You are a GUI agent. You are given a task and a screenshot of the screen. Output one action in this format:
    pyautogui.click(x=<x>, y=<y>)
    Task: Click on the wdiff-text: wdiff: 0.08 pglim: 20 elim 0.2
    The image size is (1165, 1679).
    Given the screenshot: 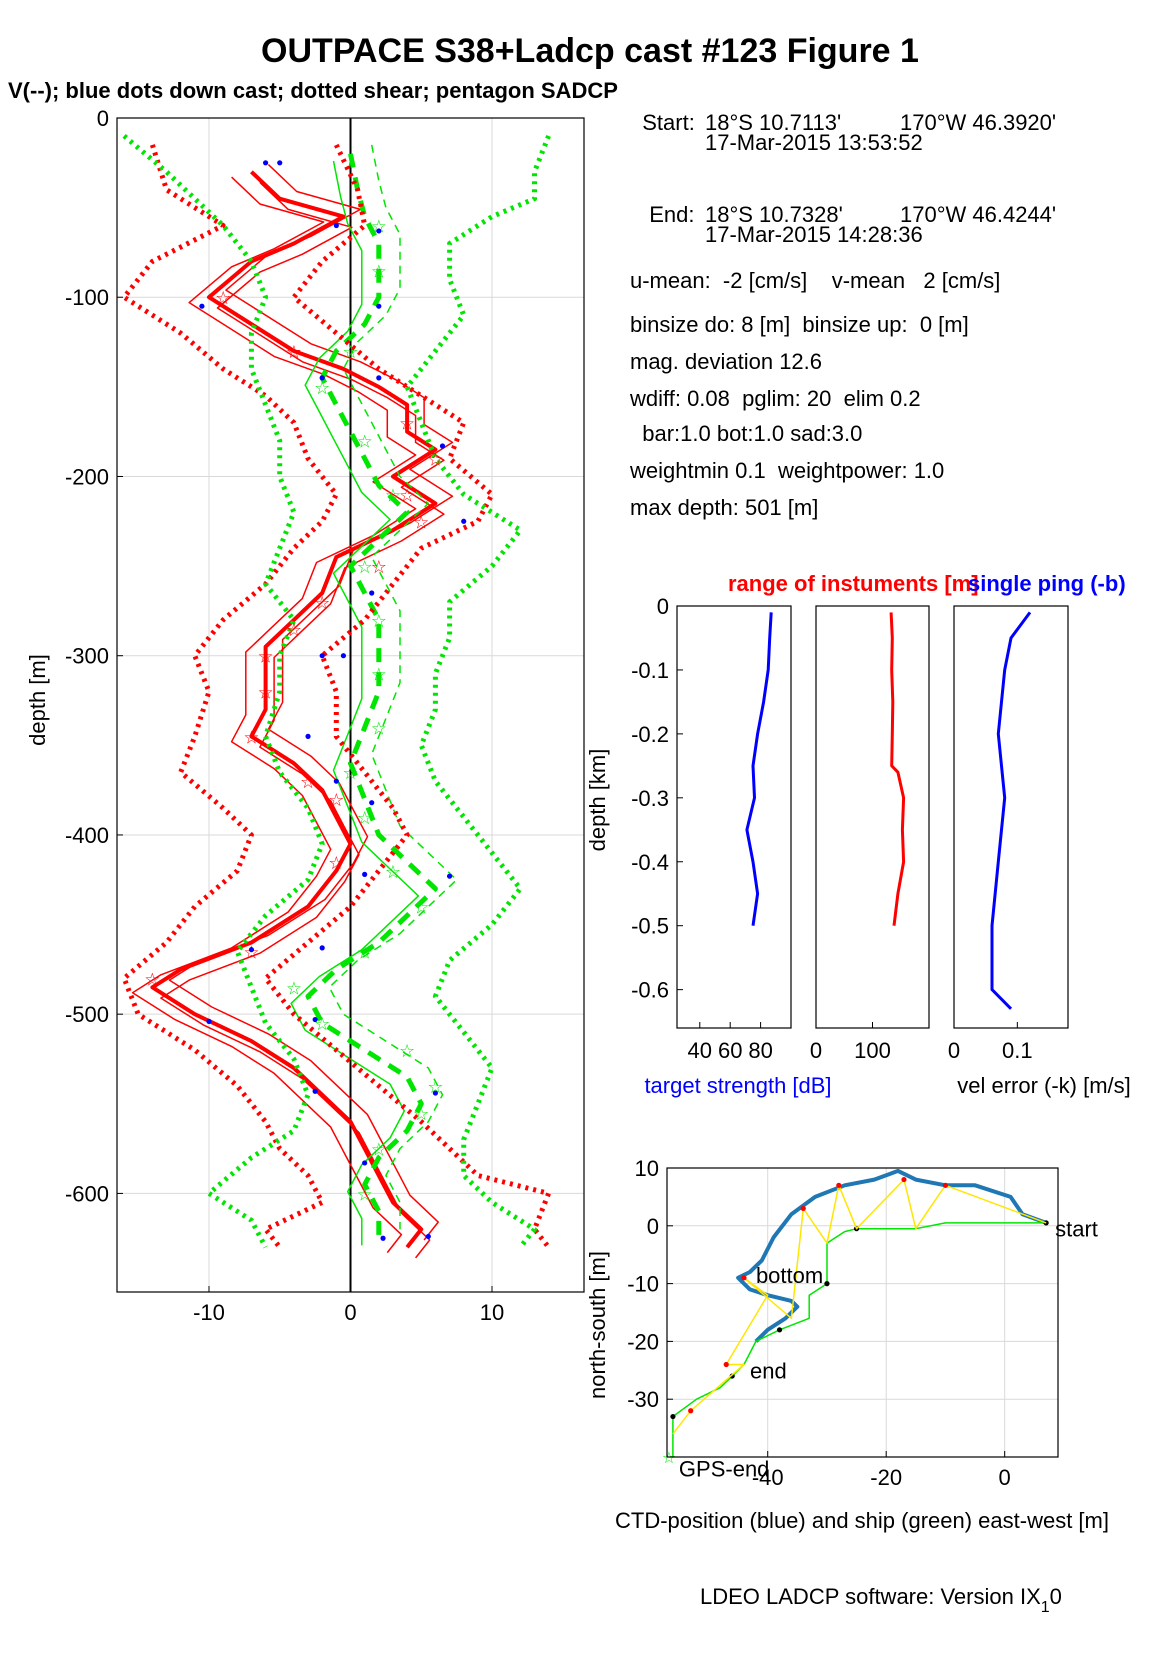 What is the action you would take?
    pyautogui.click(x=775, y=398)
    